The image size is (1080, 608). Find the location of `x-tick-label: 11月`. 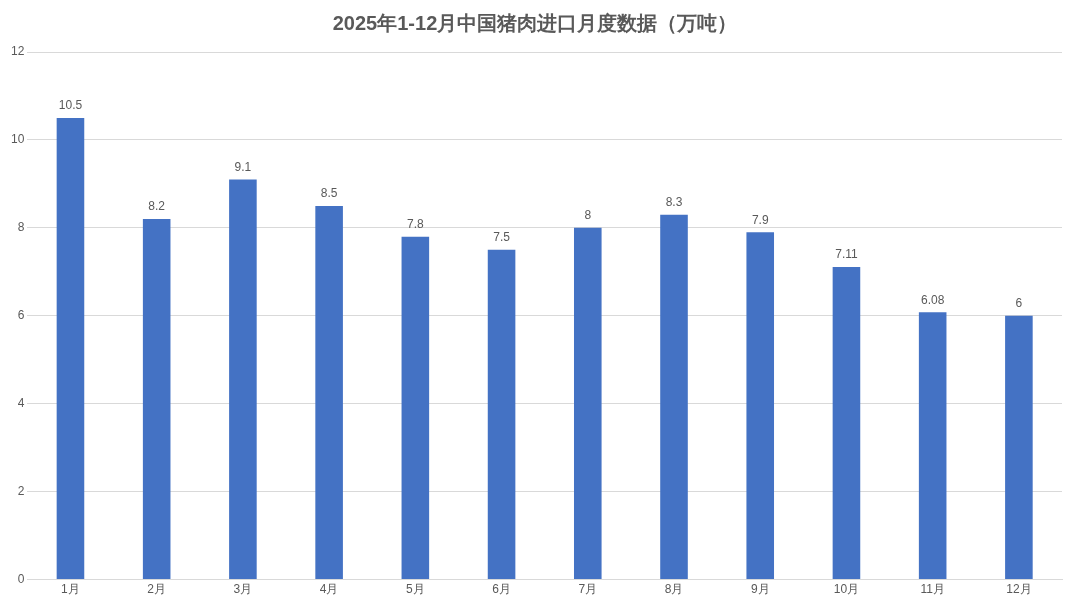

x-tick-label: 11月 is located at coordinates (932, 589).